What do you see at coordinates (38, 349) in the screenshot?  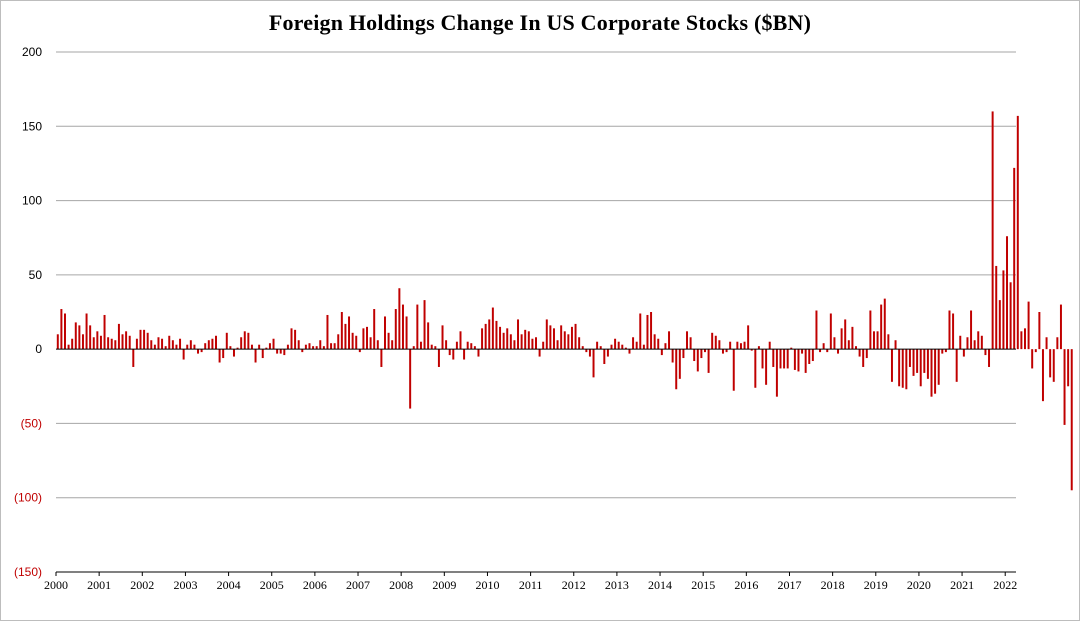 I see `y-tick-label: 0` at bounding box center [38, 349].